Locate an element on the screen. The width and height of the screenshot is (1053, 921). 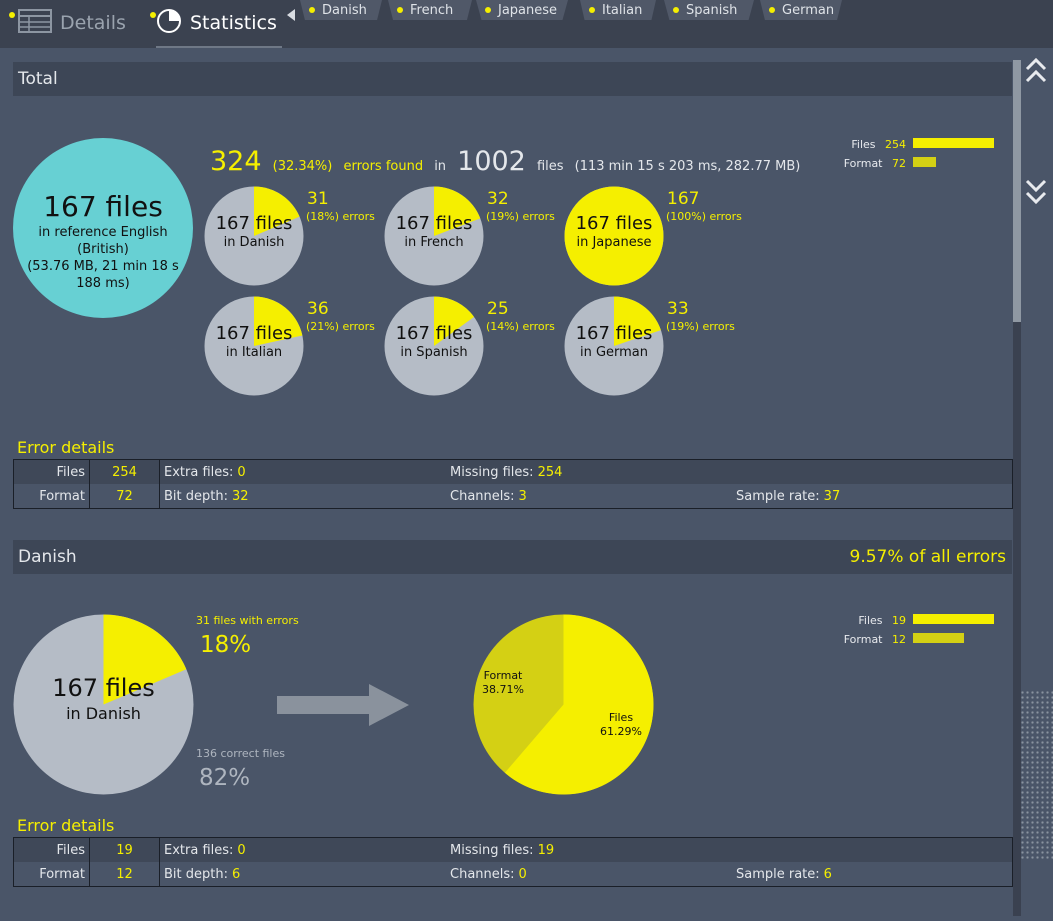
channels-cell: Channels: 3 is located at coordinates (589, 496).